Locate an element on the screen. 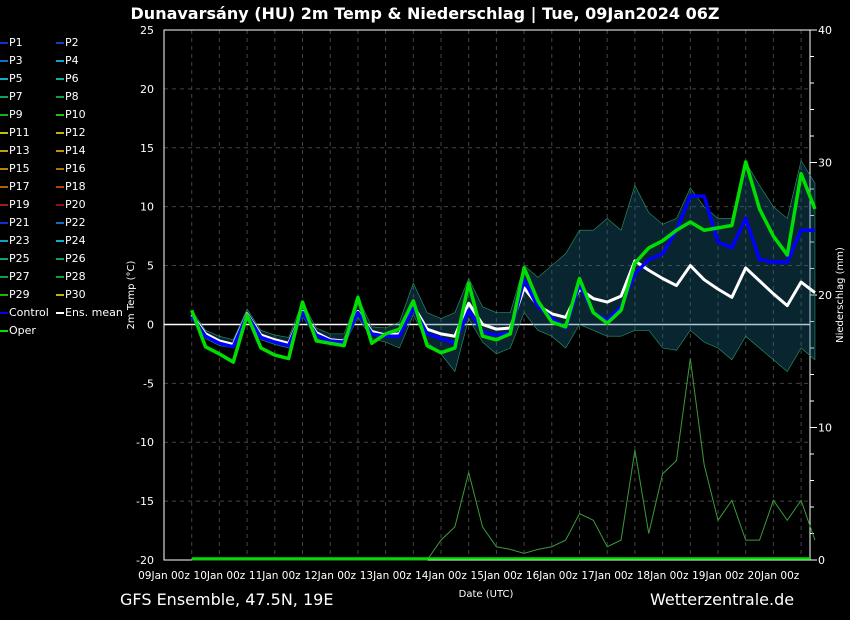 This screenshot has width=850, height=620. legend-label: Ens. mean is located at coordinates (94, 312).